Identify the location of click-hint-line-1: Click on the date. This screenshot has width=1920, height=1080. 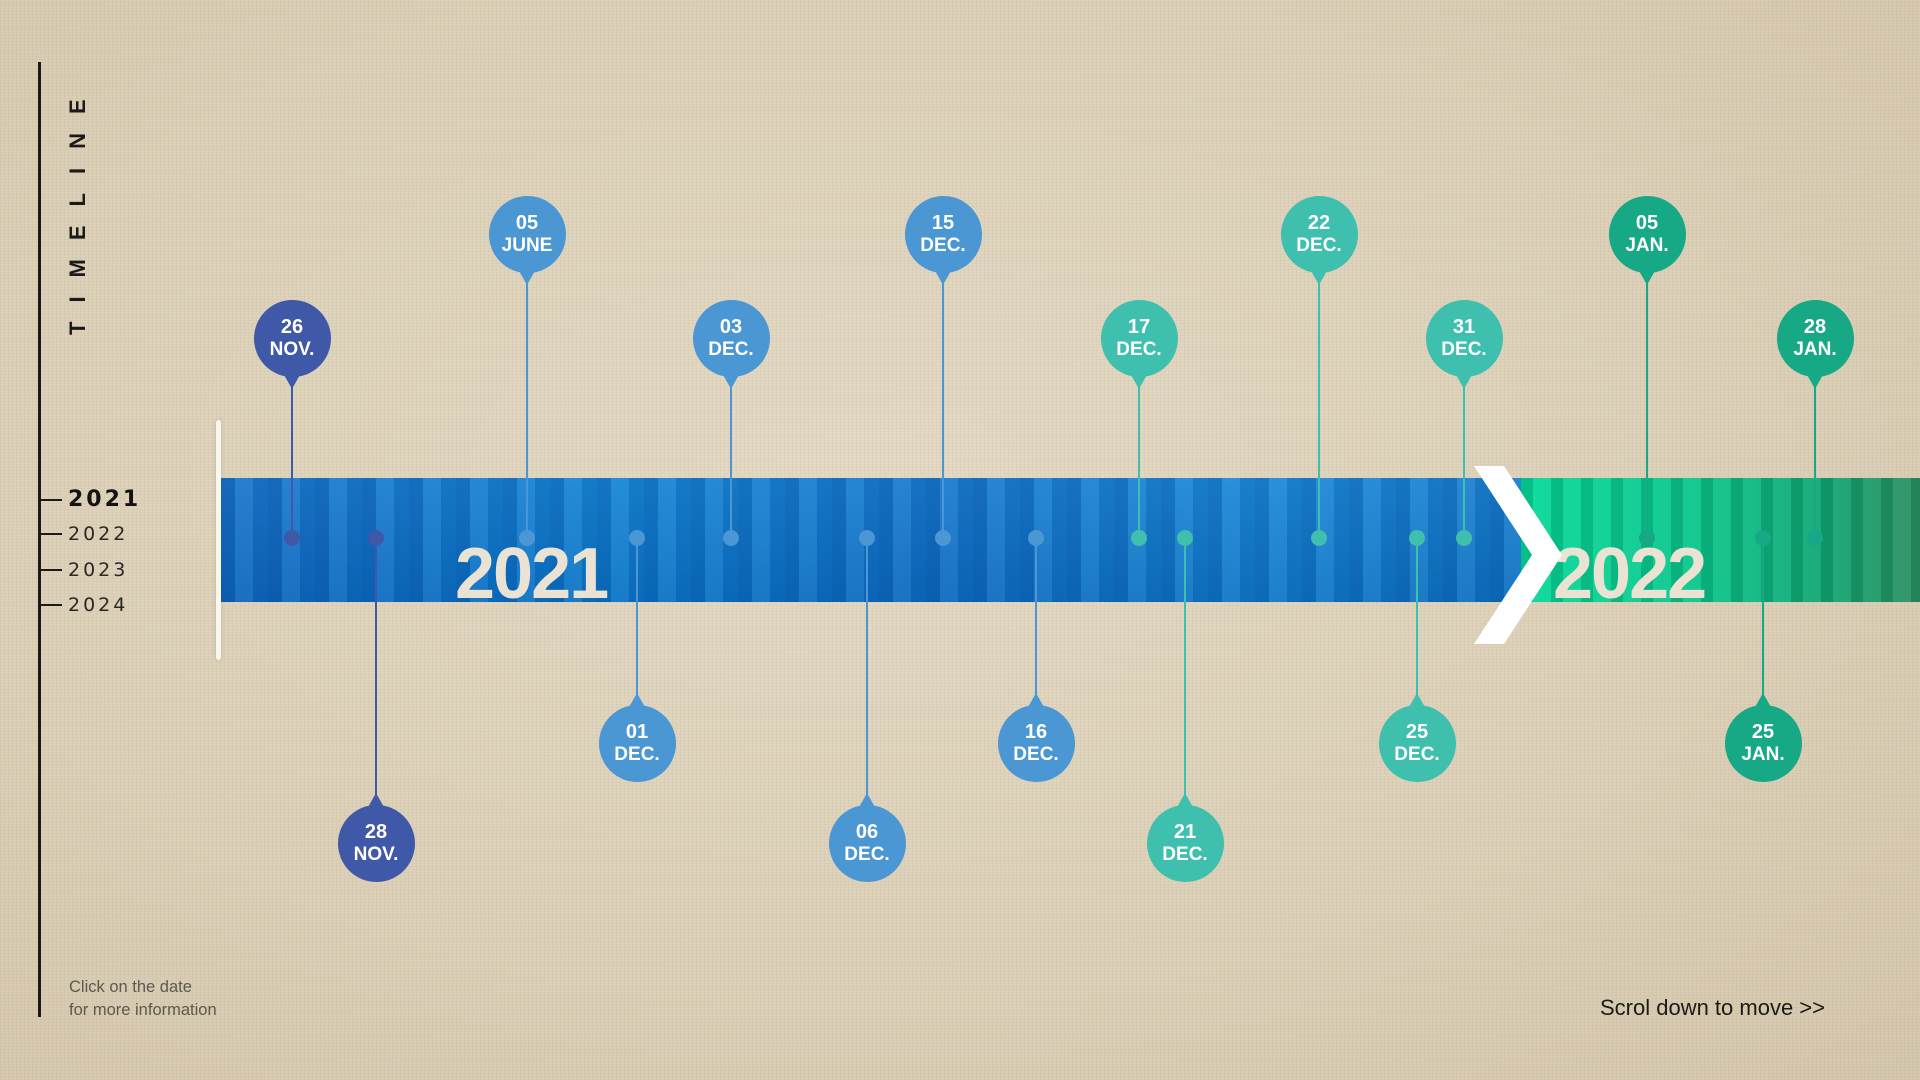
(130, 987).